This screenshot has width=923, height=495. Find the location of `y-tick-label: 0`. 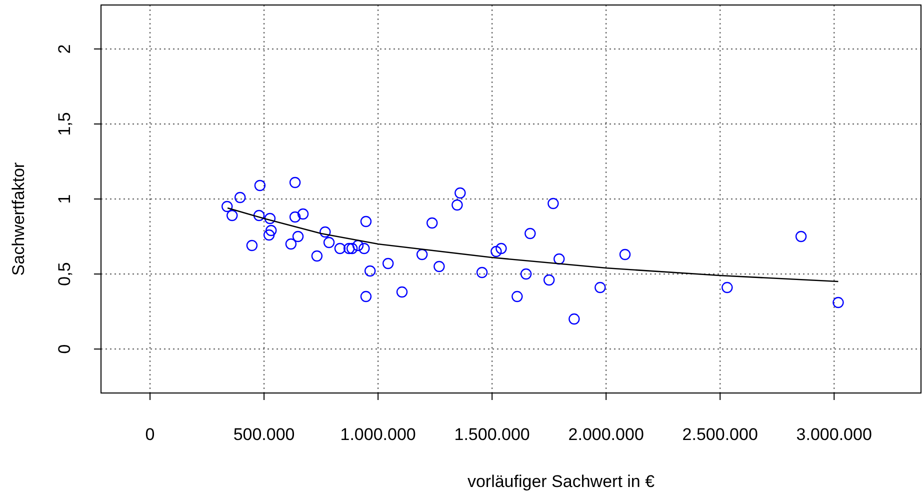

y-tick-label: 0 is located at coordinates (64, 349).